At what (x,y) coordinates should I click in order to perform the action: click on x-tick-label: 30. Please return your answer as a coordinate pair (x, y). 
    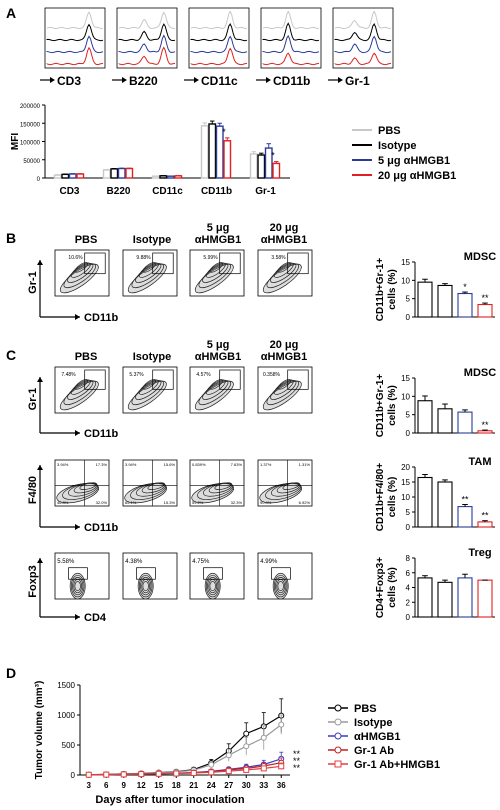
    Looking at the image, I should click on (246, 785).